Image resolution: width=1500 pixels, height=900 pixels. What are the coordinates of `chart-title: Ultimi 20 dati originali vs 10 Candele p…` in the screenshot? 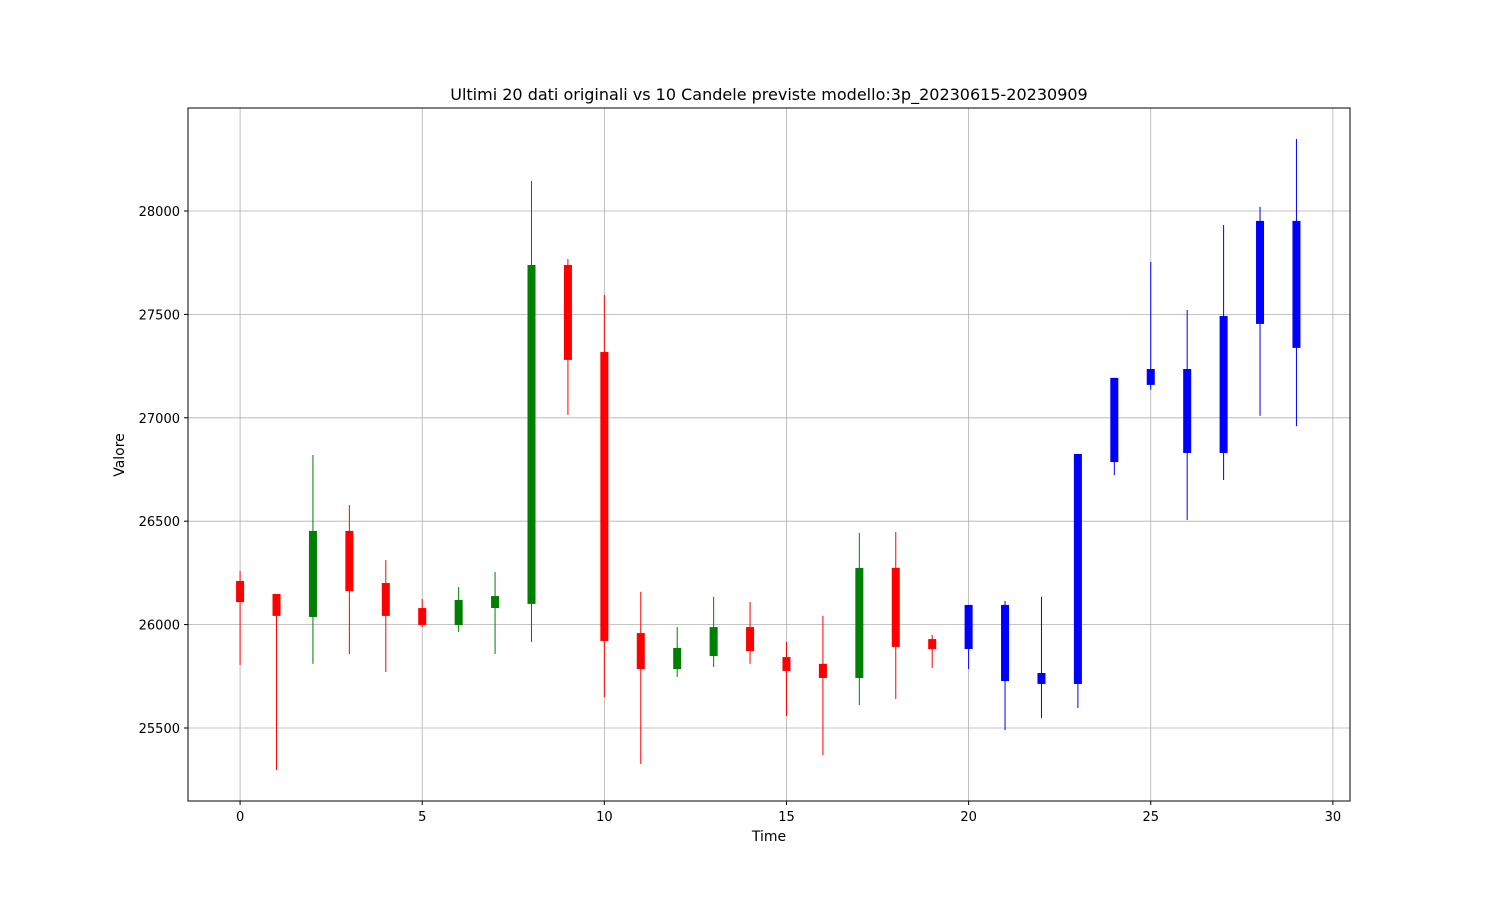 It's located at (768, 95).